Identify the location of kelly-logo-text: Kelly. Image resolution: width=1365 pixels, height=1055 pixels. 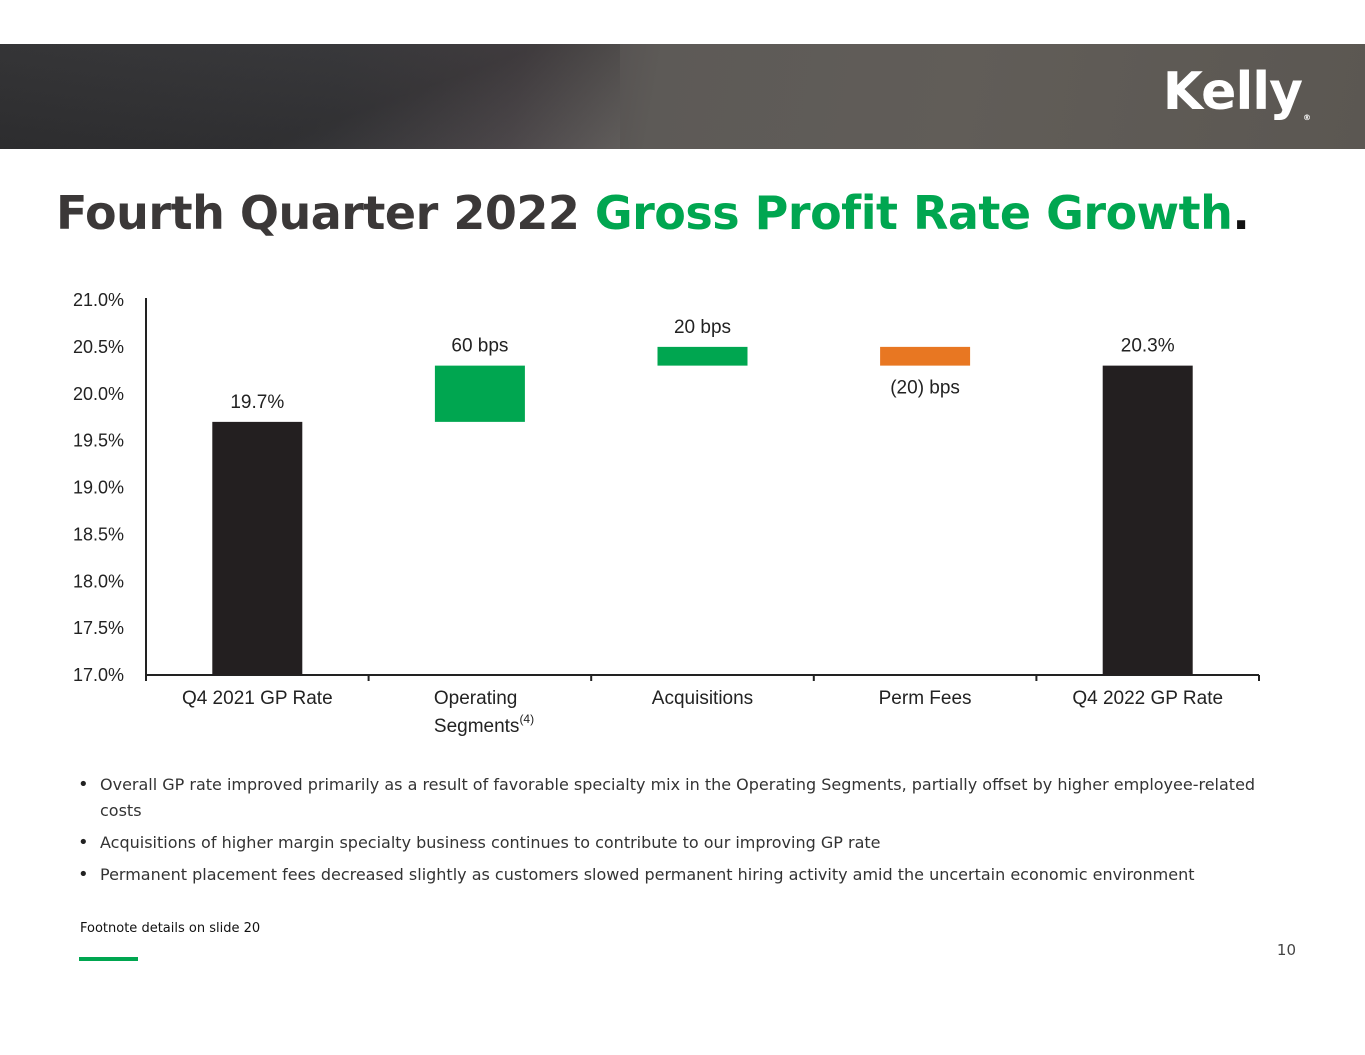
(1232, 92).